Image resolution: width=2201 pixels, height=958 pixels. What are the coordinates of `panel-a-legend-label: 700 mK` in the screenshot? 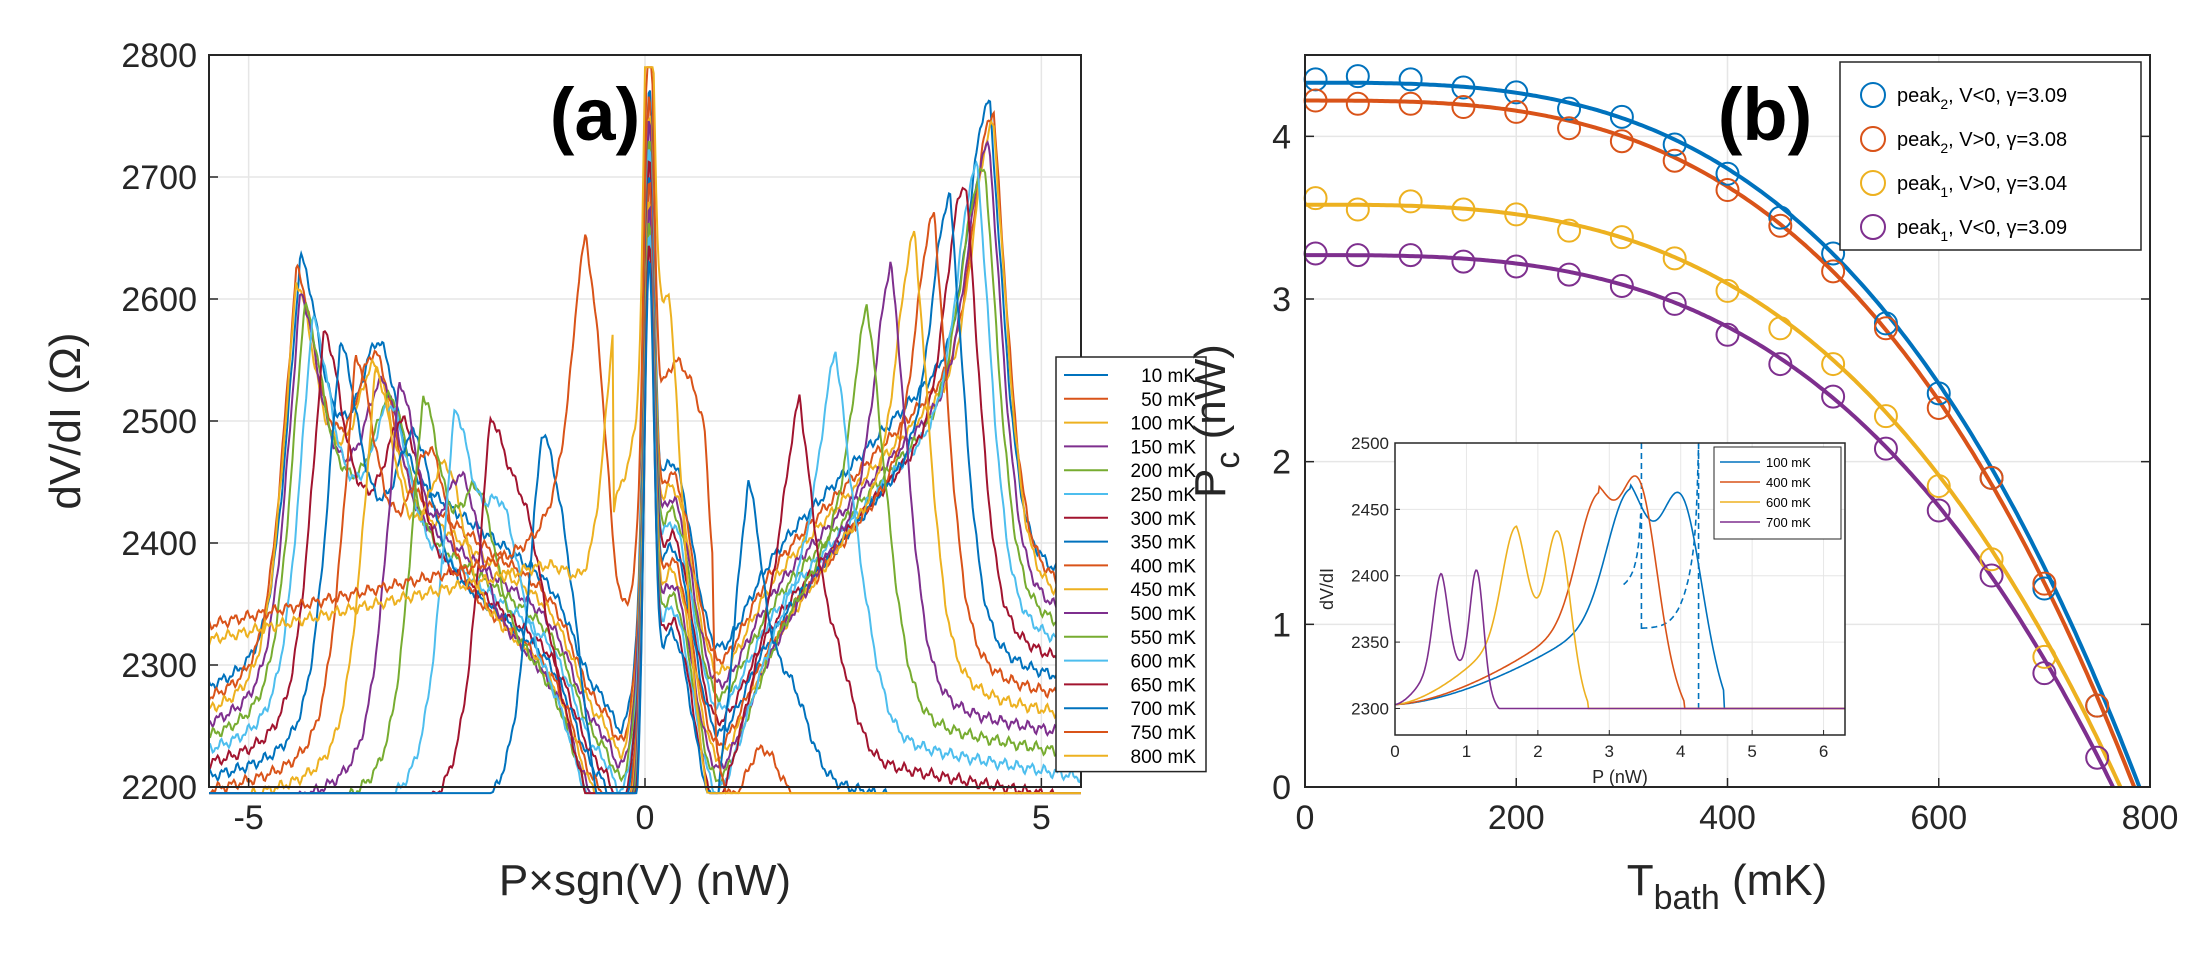 It's located at (1164, 709).